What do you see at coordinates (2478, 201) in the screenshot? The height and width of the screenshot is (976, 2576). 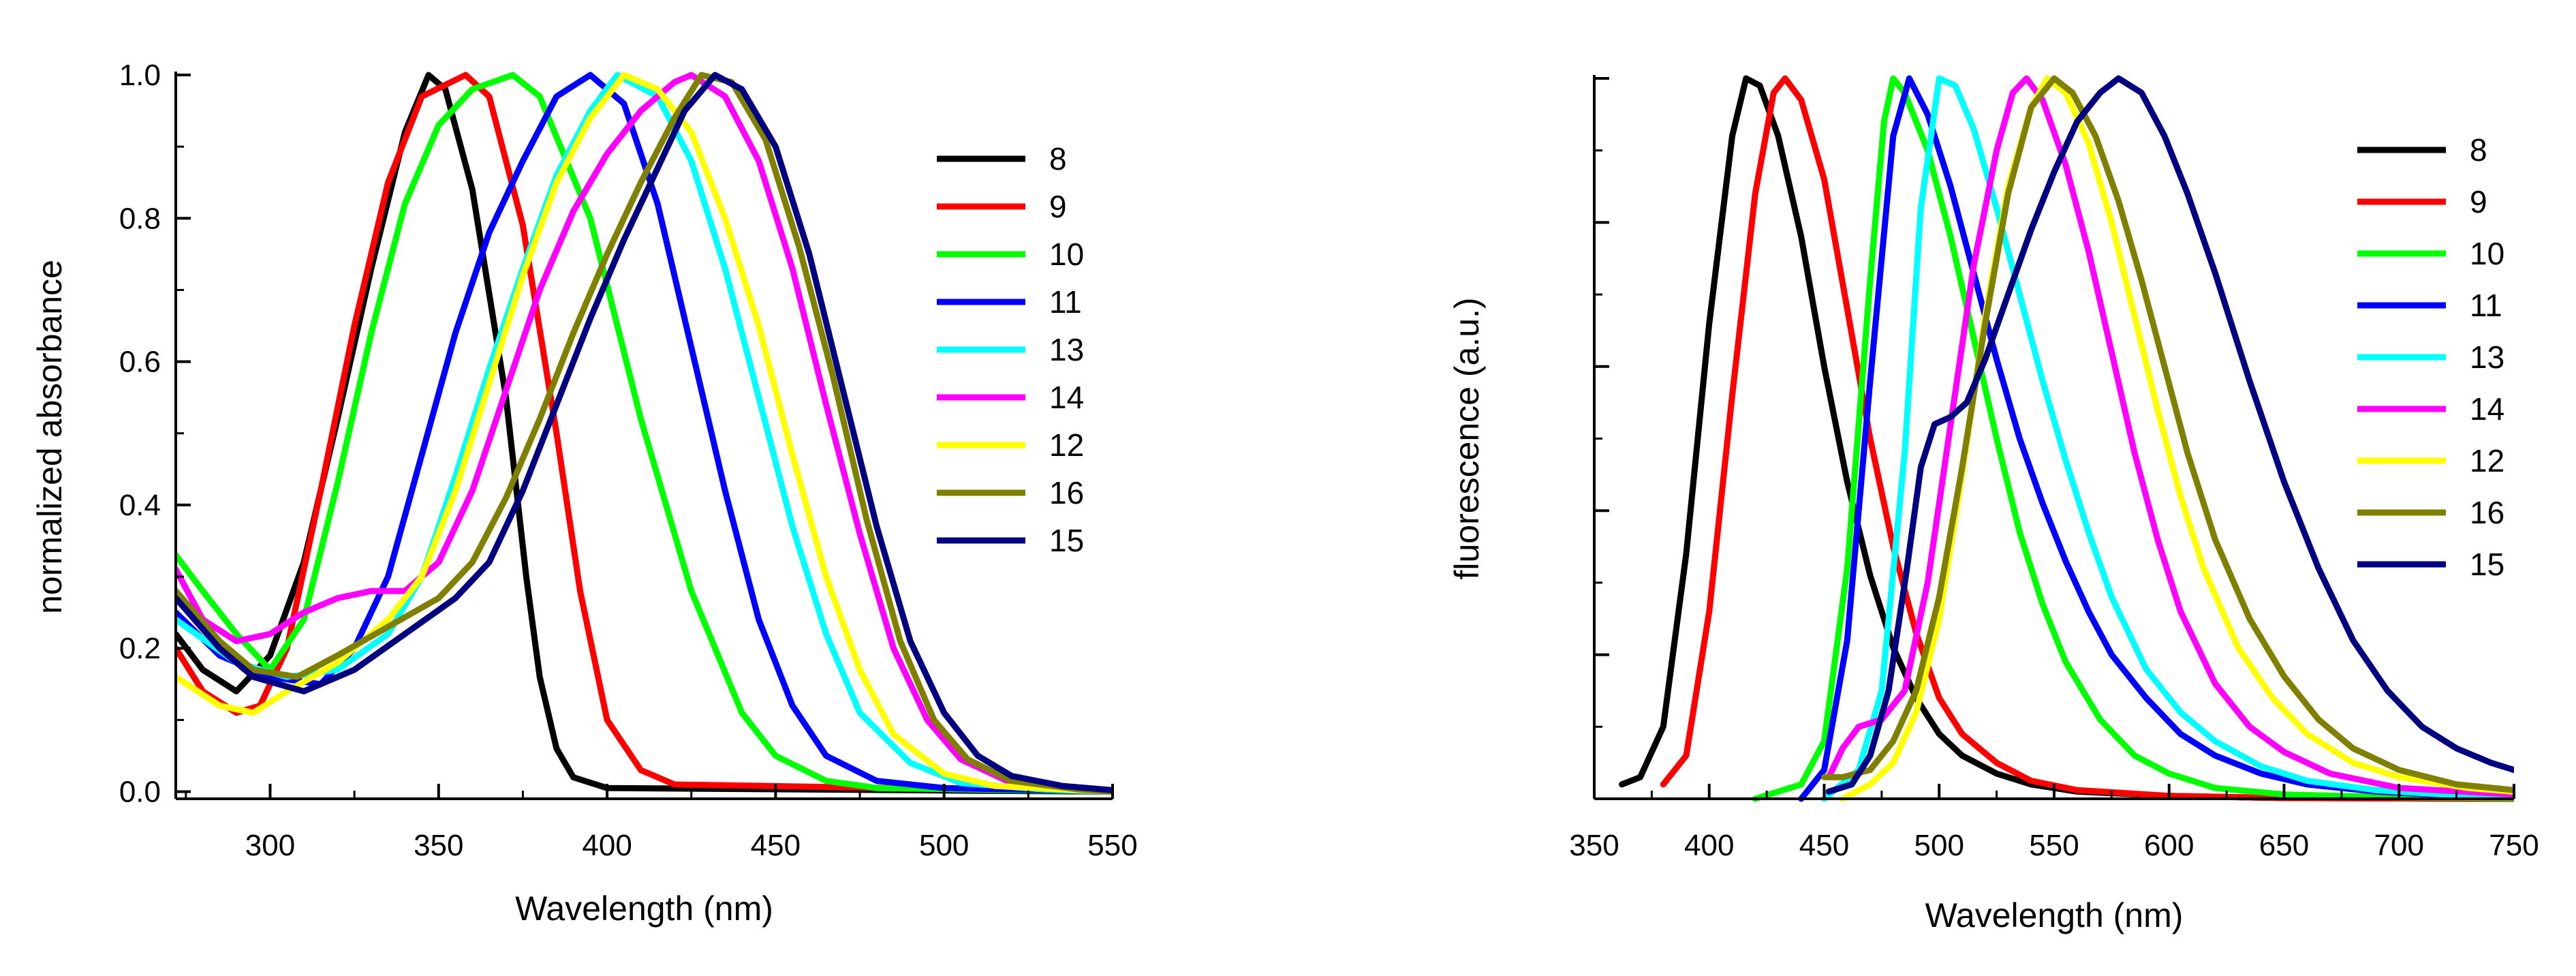 I see `fluor-legend-label-9: 9` at bounding box center [2478, 201].